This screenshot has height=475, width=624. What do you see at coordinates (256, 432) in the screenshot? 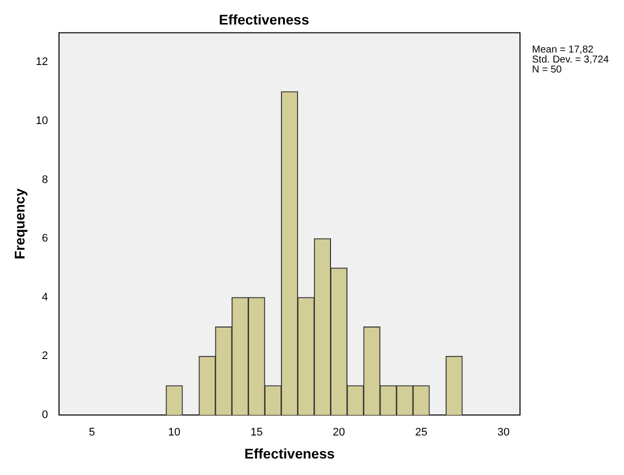
I see `x-tick-label: 15` at bounding box center [256, 432].